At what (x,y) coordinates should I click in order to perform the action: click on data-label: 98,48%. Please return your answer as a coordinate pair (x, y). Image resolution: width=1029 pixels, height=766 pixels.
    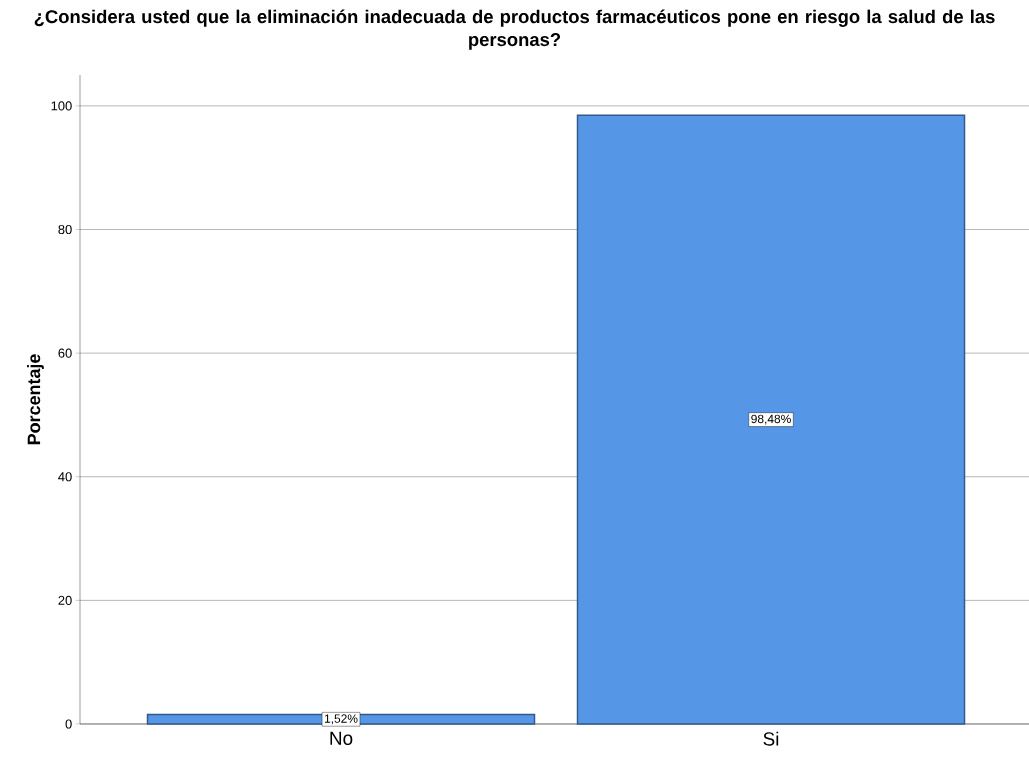
    Looking at the image, I should click on (771, 419).